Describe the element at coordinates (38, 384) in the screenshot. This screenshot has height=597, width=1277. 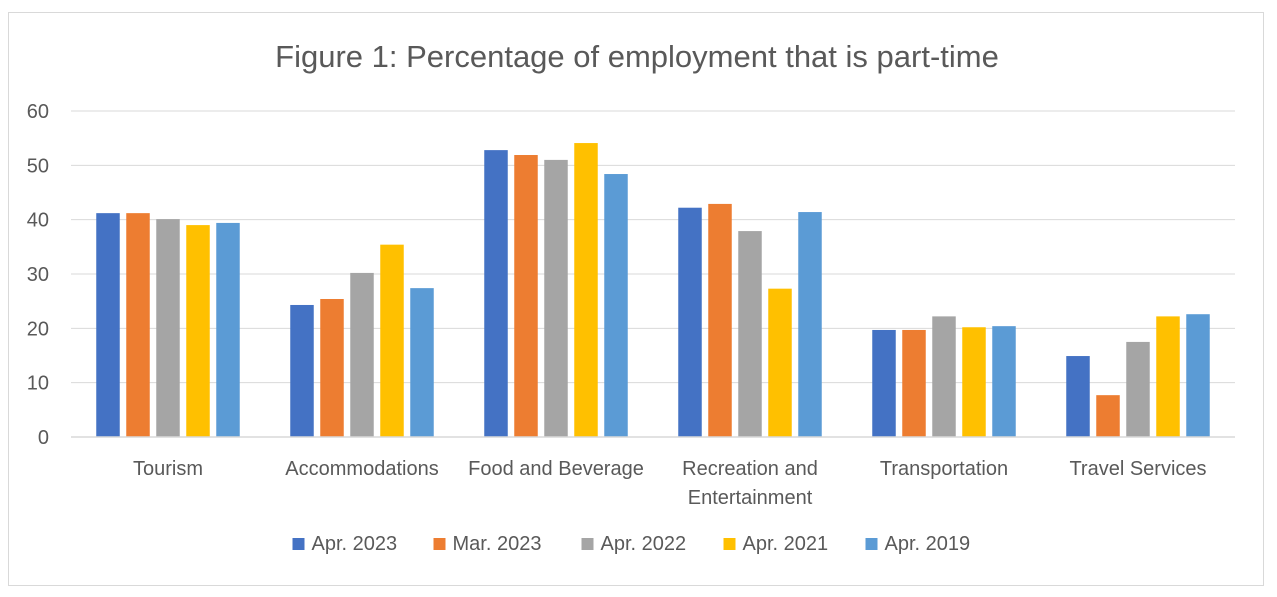
I see `y-tick-label: 10` at that location.